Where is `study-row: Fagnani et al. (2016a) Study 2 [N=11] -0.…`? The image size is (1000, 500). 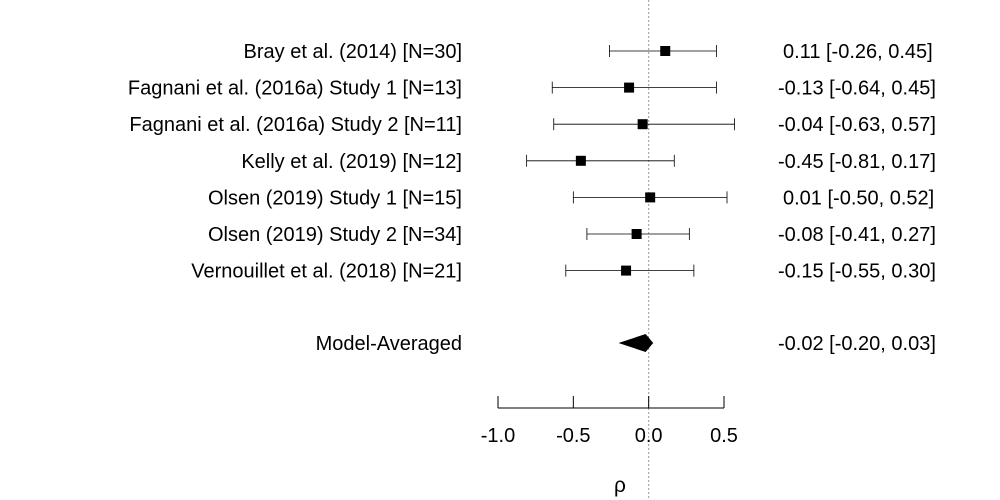
study-row: Fagnani et al. (2016a) Study 2 [N=11] -0.… is located at coordinates (532, 125).